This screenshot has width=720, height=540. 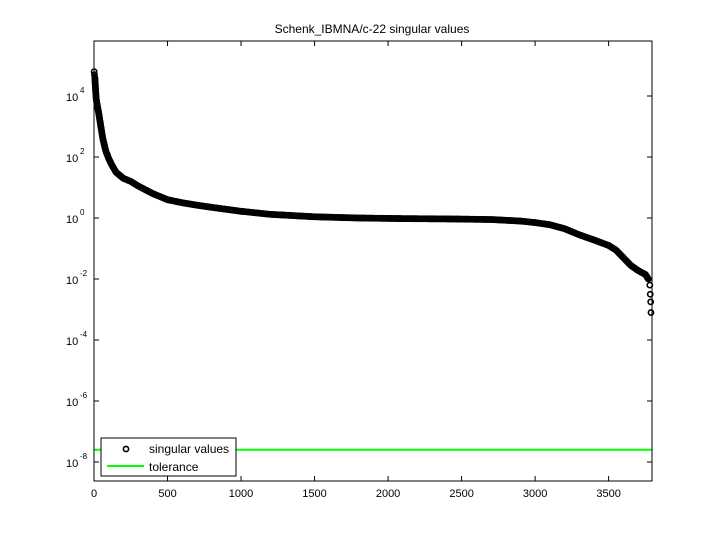 What do you see at coordinates (82, 151) in the screenshot?
I see `y-tick-exponent: 2` at bounding box center [82, 151].